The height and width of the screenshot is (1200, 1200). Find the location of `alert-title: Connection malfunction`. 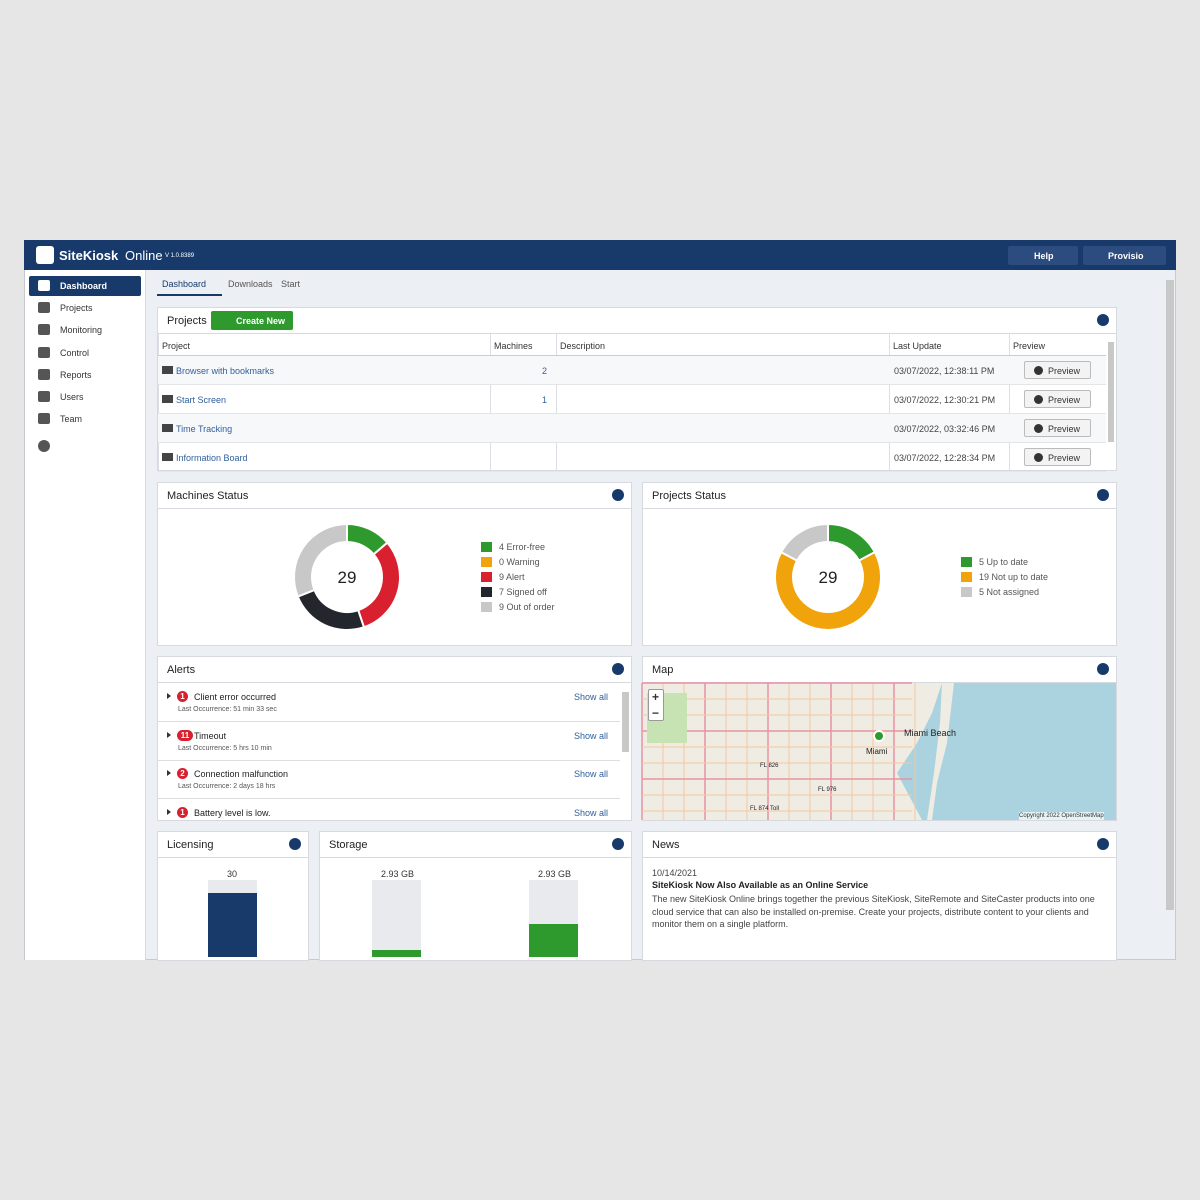

alert-title: Connection malfunction is located at coordinates (241, 774).